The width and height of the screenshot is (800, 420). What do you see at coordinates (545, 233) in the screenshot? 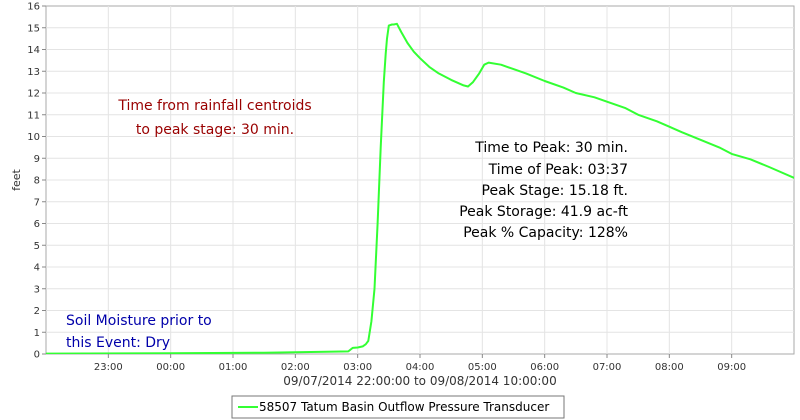
I see `stat-peak-capacity: Peak % Capacity: 128%` at bounding box center [545, 233].